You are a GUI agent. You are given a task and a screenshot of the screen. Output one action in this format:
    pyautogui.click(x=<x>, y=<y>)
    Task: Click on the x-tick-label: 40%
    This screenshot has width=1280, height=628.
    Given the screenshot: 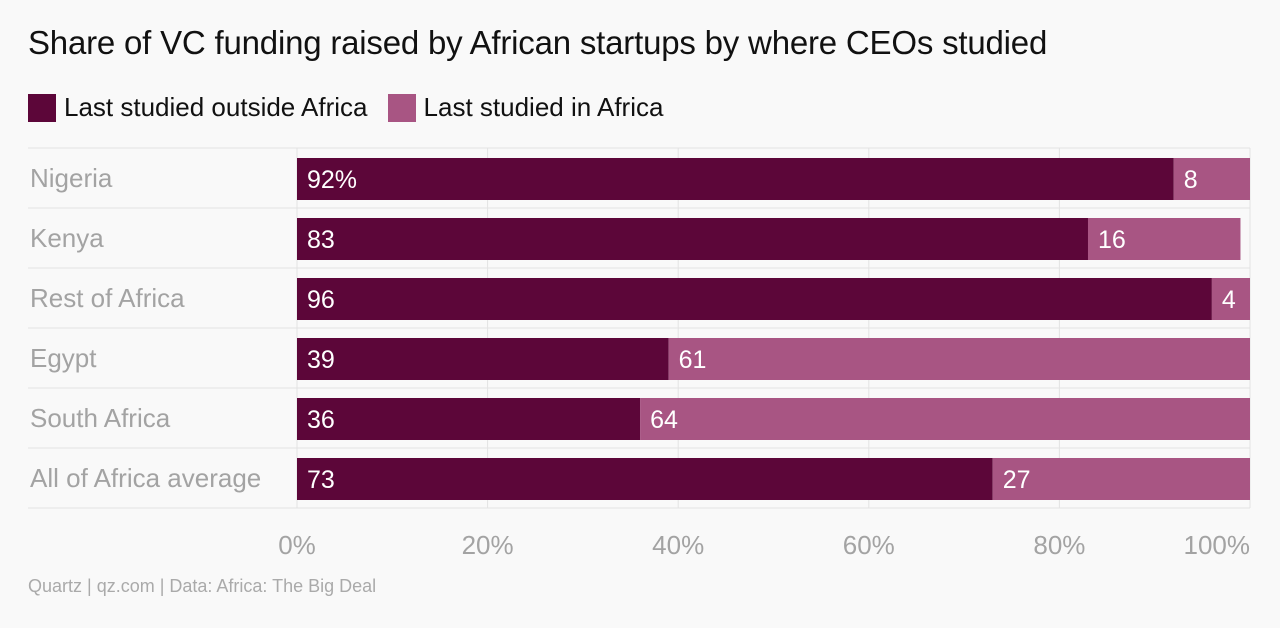 What is the action you would take?
    pyautogui.click(x=678, y=545)
    